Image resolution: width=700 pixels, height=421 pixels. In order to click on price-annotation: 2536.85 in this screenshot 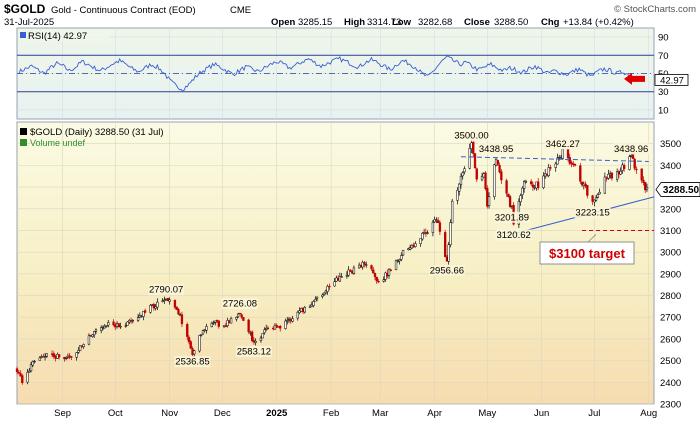, I will do `click(192, 362)`.